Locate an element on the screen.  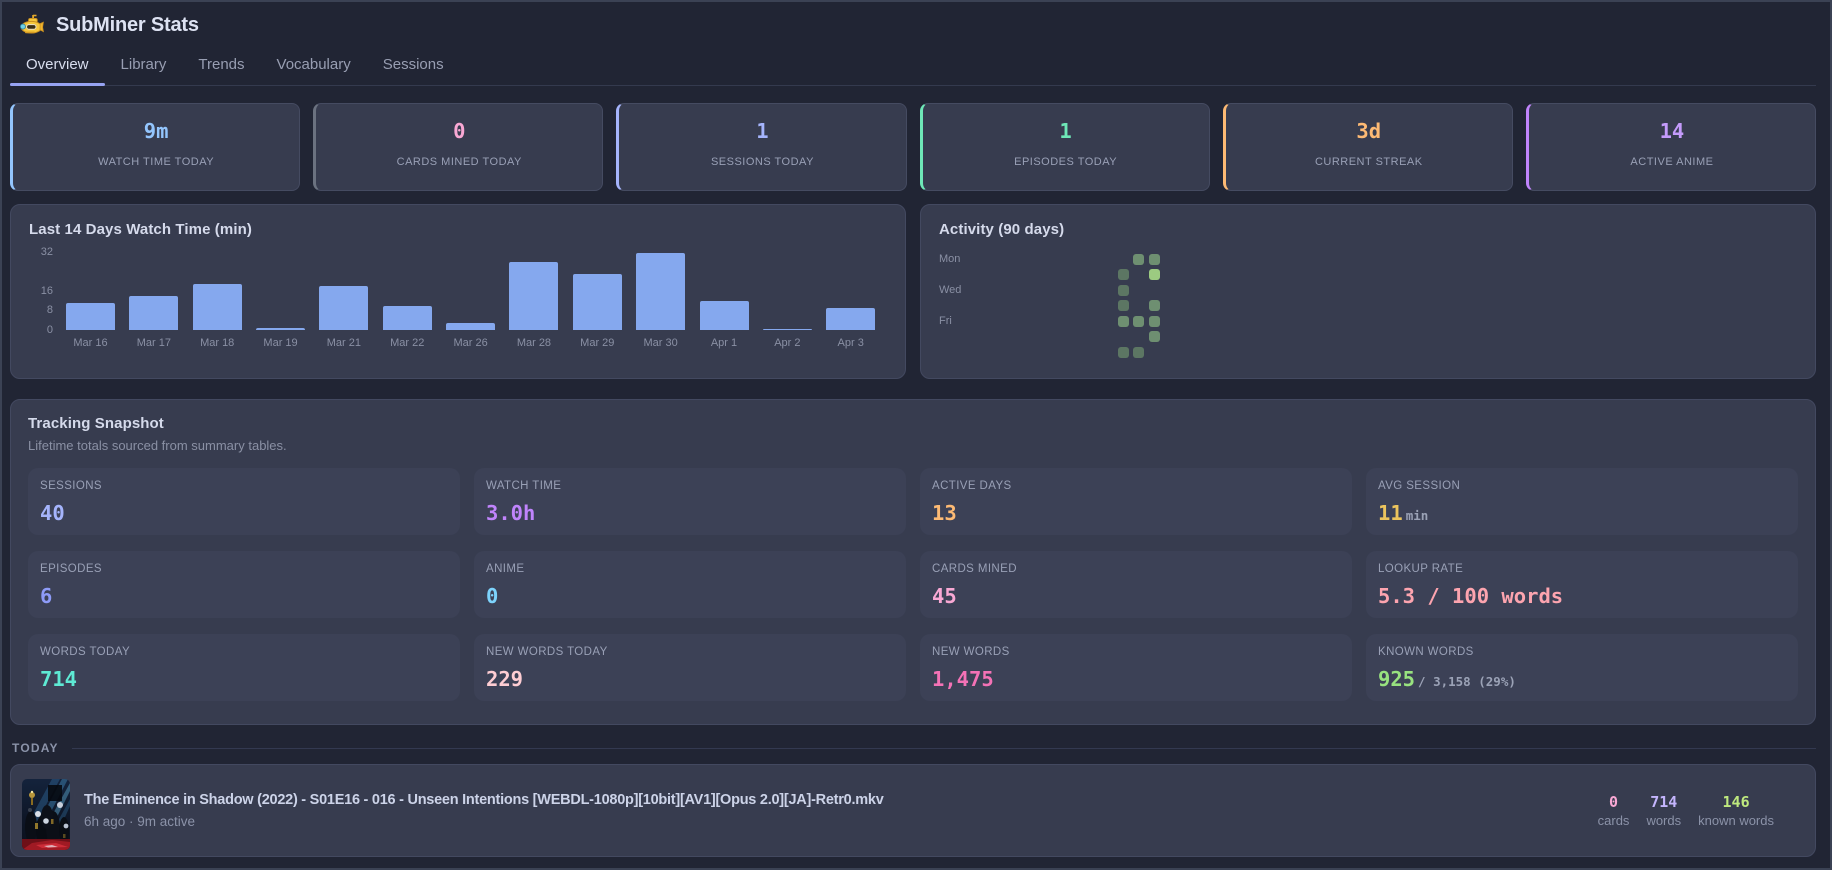
session-stat-label: words is located at coordinates (1664, 820).